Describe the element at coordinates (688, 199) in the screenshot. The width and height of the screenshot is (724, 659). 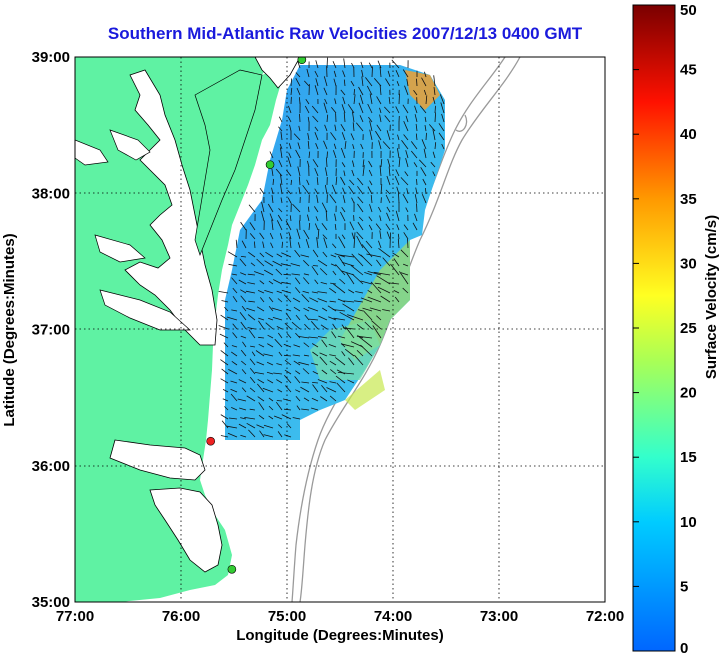
I see `colorbar-tick-label: 35` at that location.